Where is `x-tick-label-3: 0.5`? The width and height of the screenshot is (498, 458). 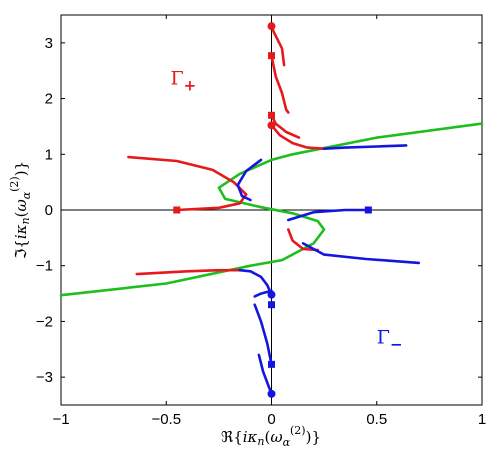
x-tick-label-3: 0.5 is located at coordinates (376, 419).